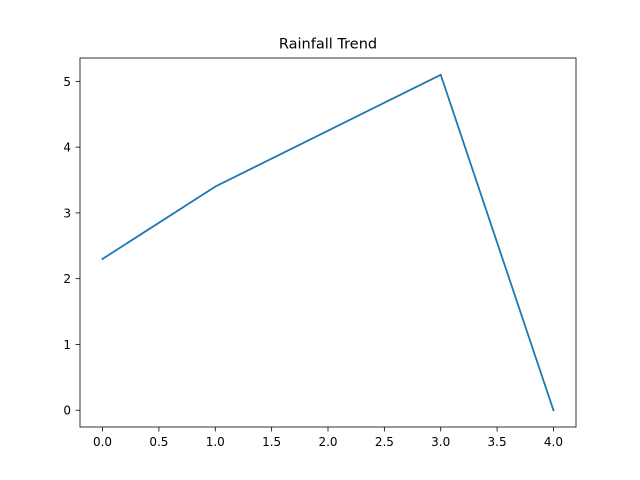 The image size is (640, 480). What do you see at coordinates (215, 442) in the screenshot?
I see `x-tick-label: 1.0` at bounding box center [215, 442].